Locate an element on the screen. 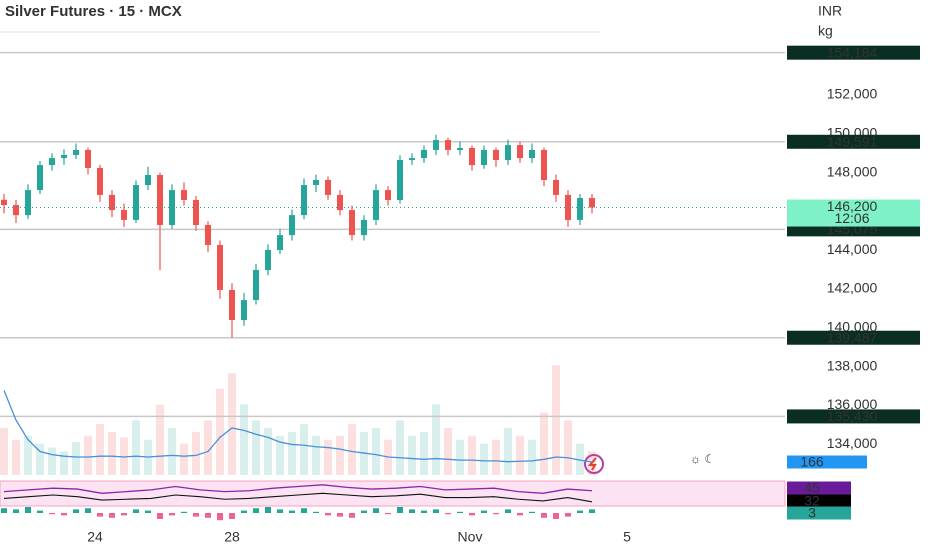  y-tick-label: 140,000 is located at coordinates (852, 326).